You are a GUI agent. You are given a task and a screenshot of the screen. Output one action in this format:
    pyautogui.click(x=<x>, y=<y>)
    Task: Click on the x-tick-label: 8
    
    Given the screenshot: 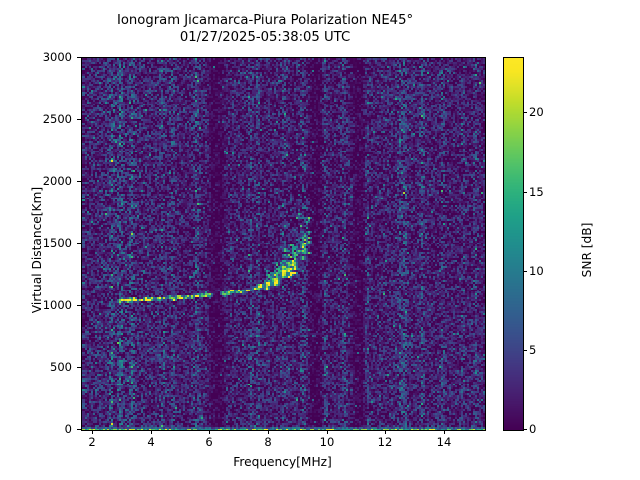 What is the action you would take?
    pyautogui.click(x=268, y=442)
    